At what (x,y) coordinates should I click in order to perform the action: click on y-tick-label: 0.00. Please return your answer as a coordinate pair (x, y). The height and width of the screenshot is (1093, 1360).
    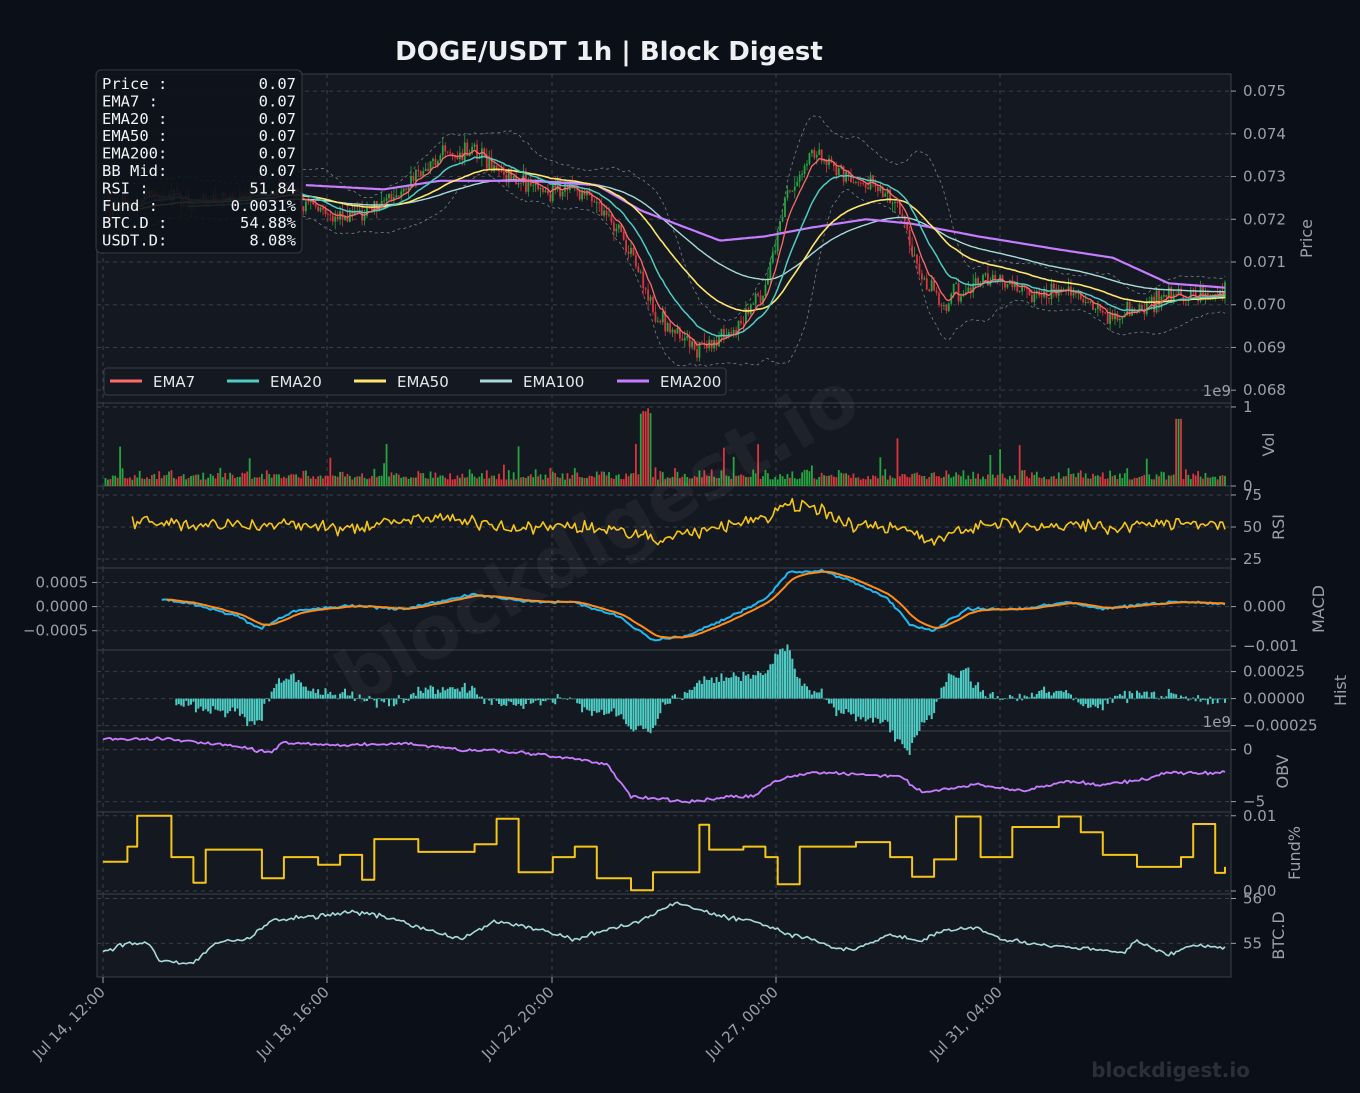
    Looking at the image, I should click on (1259, 891).